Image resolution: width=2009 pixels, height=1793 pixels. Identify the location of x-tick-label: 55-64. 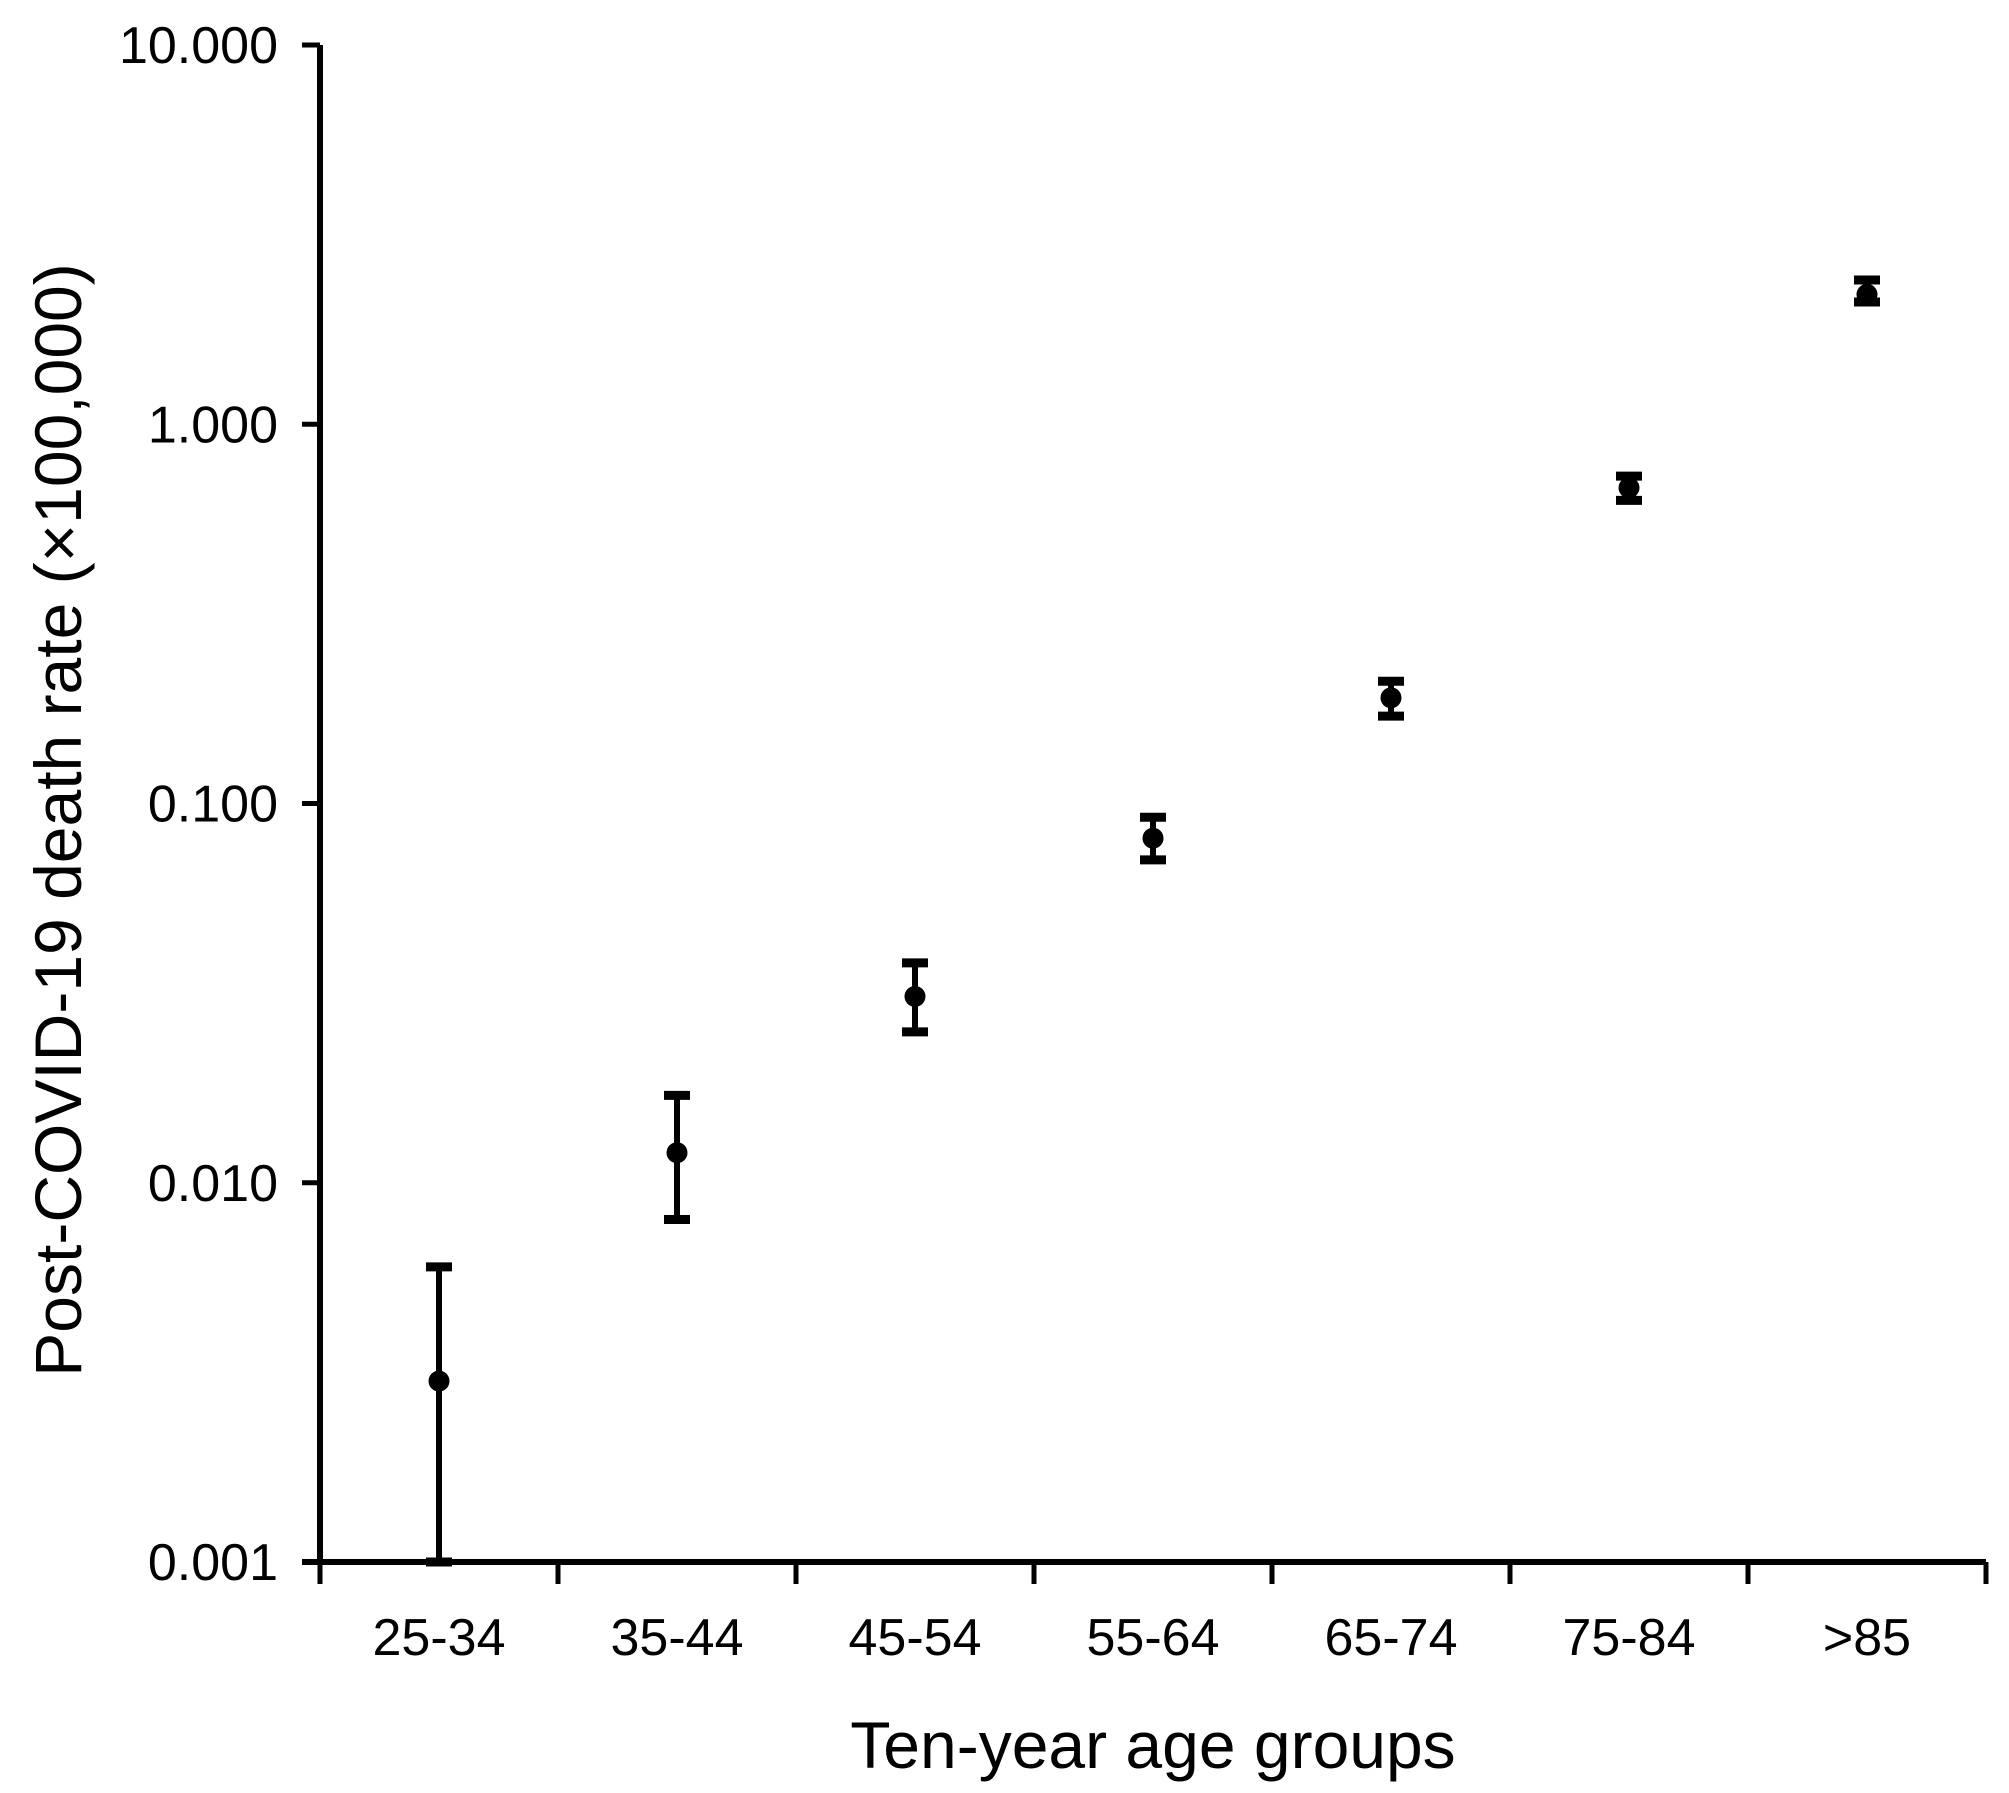
(1153, 1638).